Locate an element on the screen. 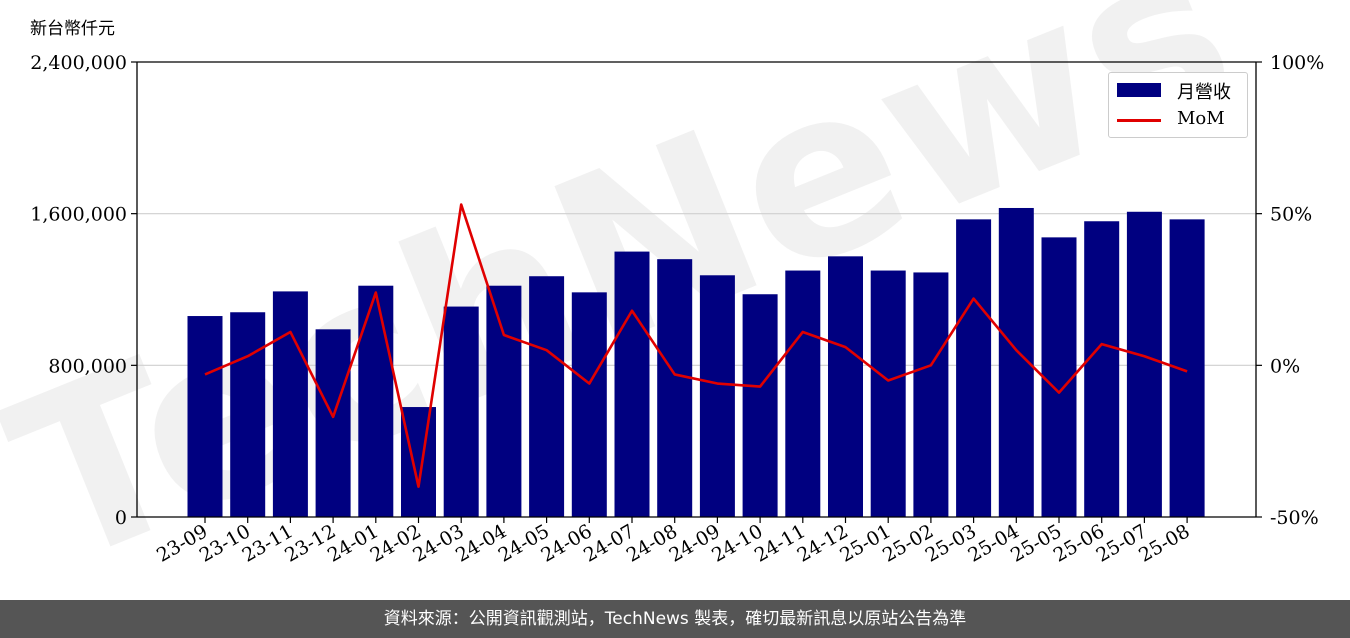 Image resolution: width=1350 pixels, height=638 pixels. y2-tick-label: 50% is located at coordinates (1291, 215).